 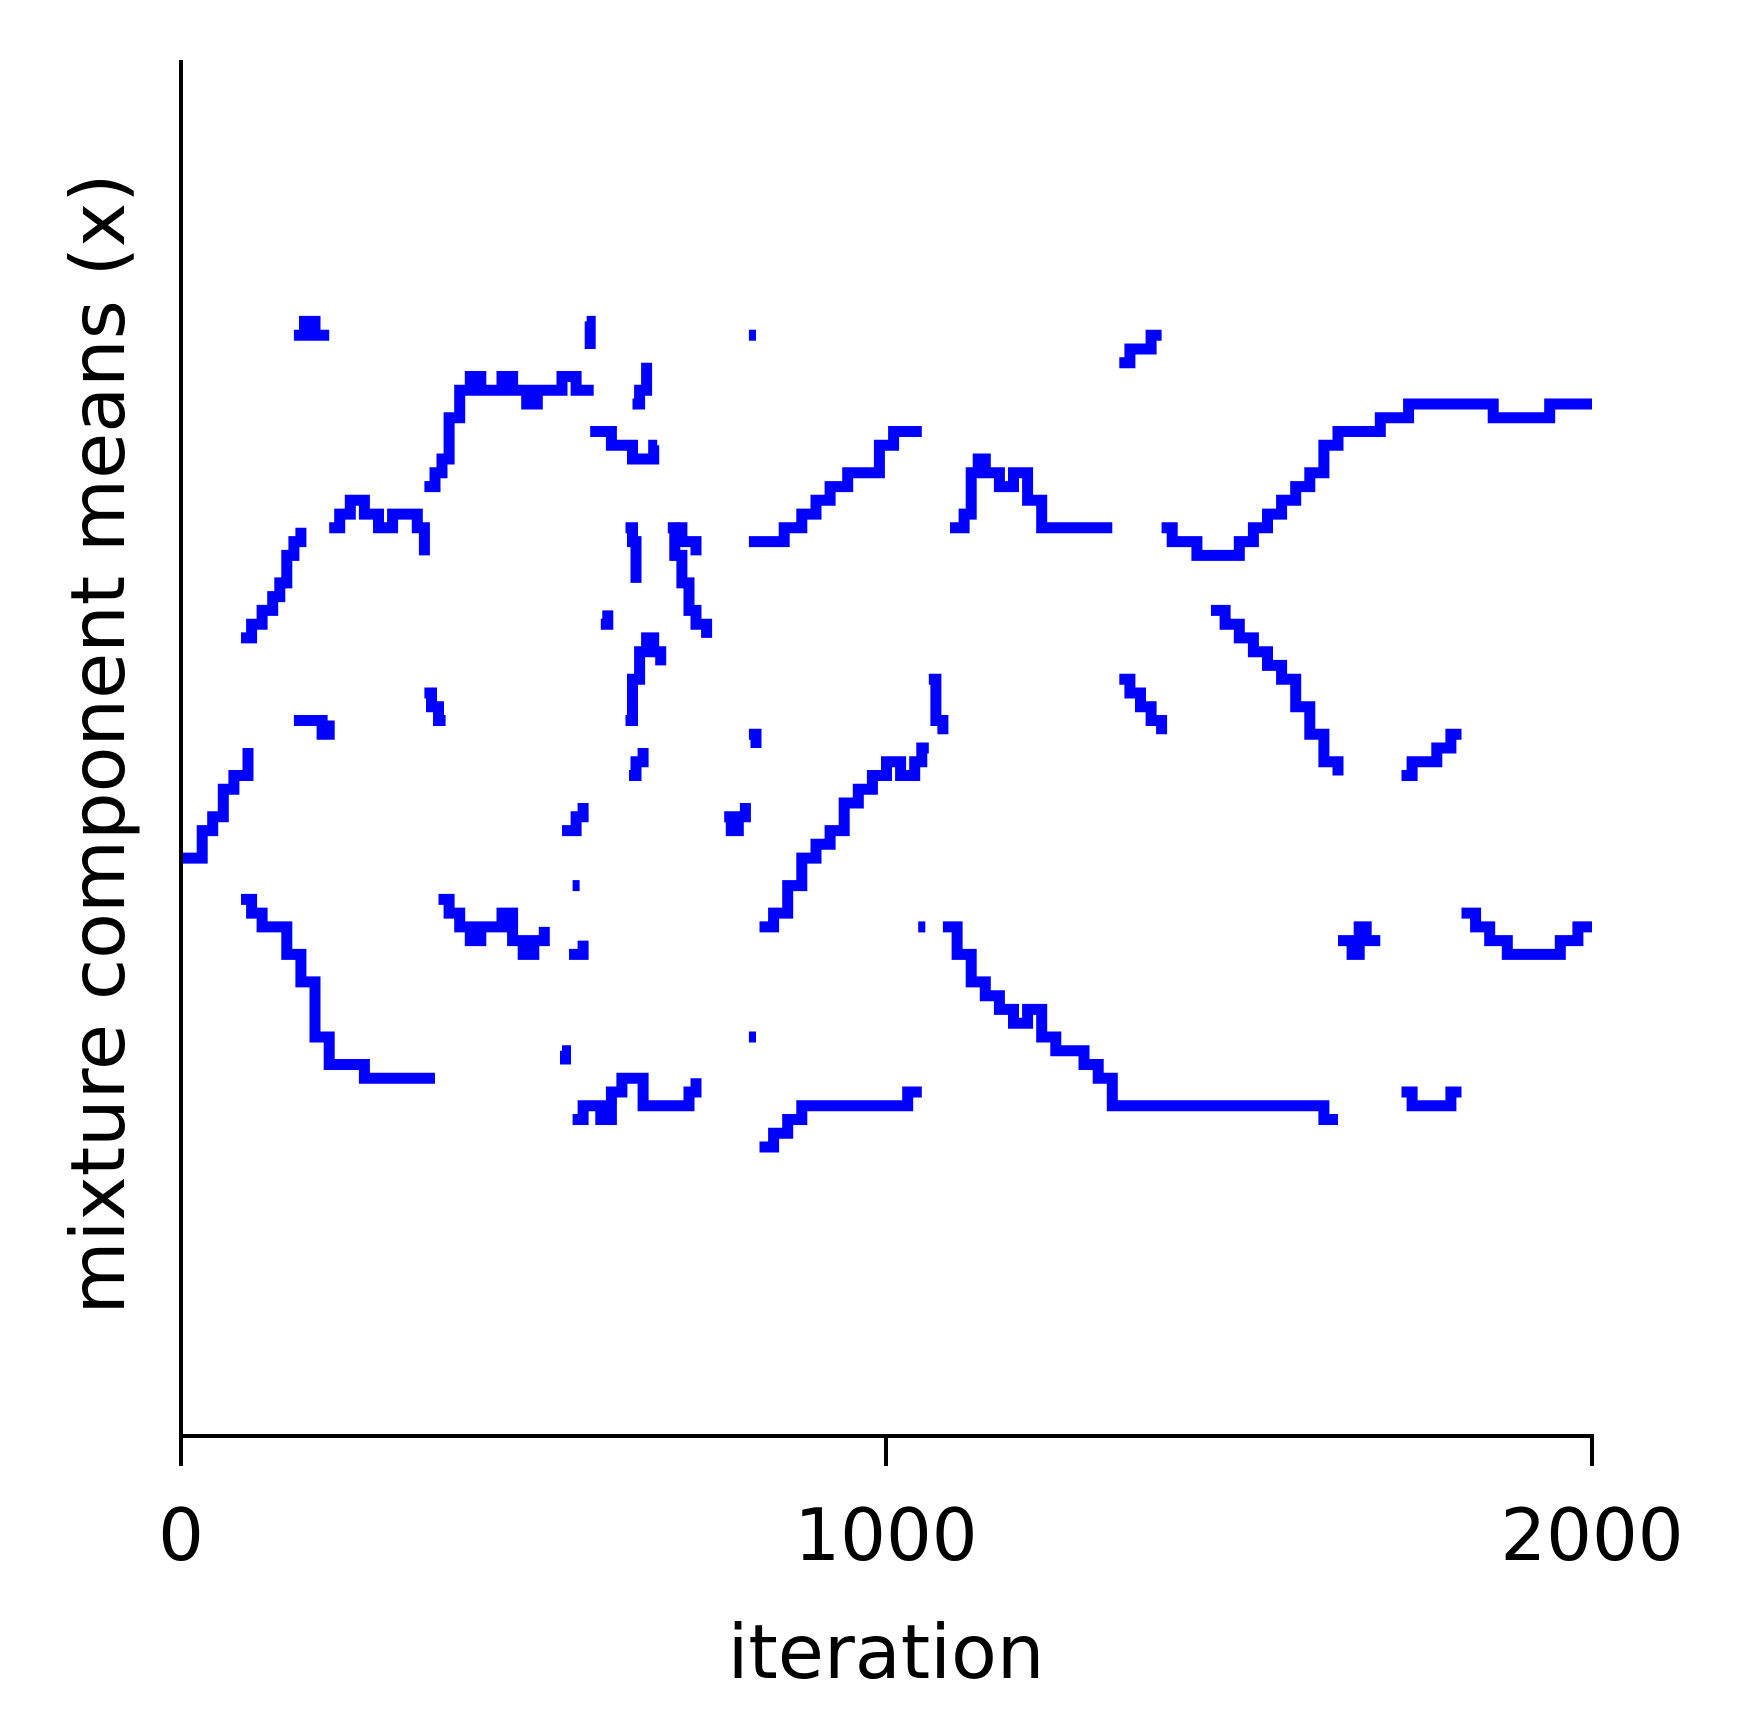 What do you see at coordinates (886, 1652) in the screenshot?
I see `x-axis-label: iteration` at bounding box center [886, 1652].